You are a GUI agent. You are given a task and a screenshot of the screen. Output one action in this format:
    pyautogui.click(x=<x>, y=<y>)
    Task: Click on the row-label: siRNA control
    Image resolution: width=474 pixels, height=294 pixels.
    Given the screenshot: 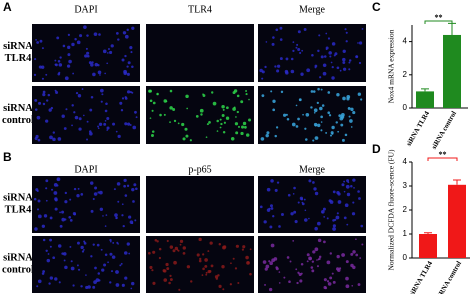 What is the action you would take?
    pyautogui.click(x=18, y=114)
    